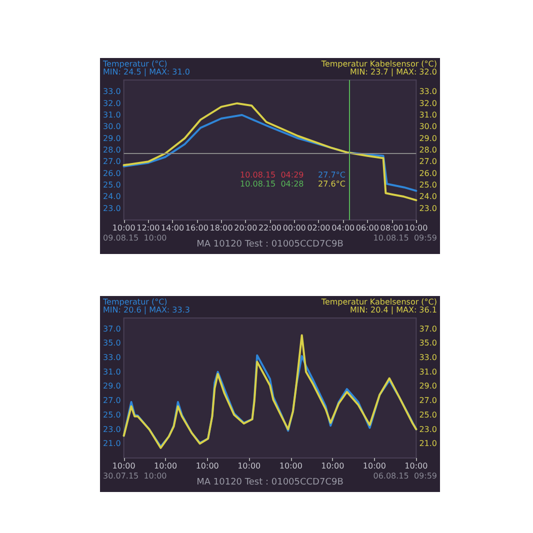  I want to click on annotation: 27.6°C, so click(332, 184).